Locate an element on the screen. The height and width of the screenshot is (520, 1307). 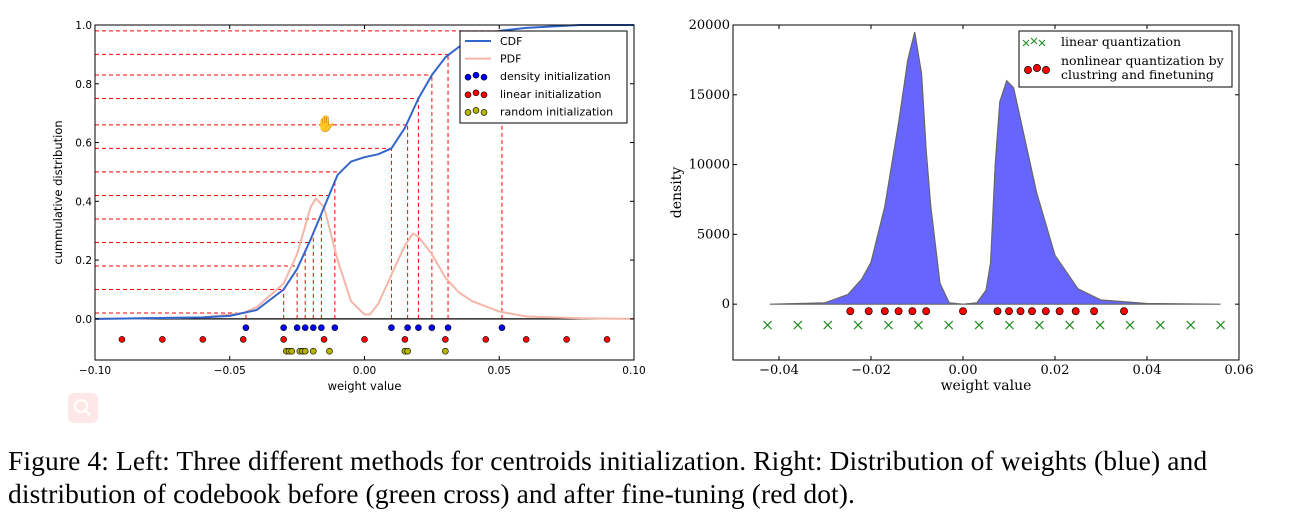
left-xtick-label: −0.10 is located at coordinates (95, 371).